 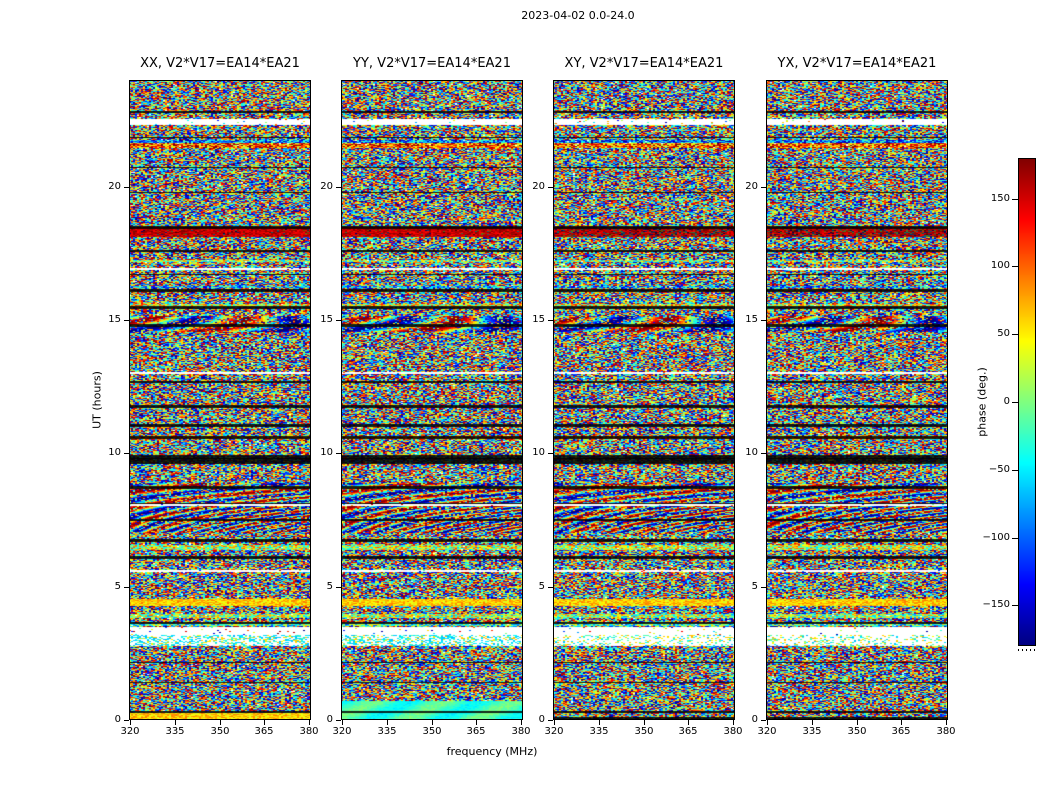 I want to click on colorbar-tick-label: 50, so click(x=1003, y=333).